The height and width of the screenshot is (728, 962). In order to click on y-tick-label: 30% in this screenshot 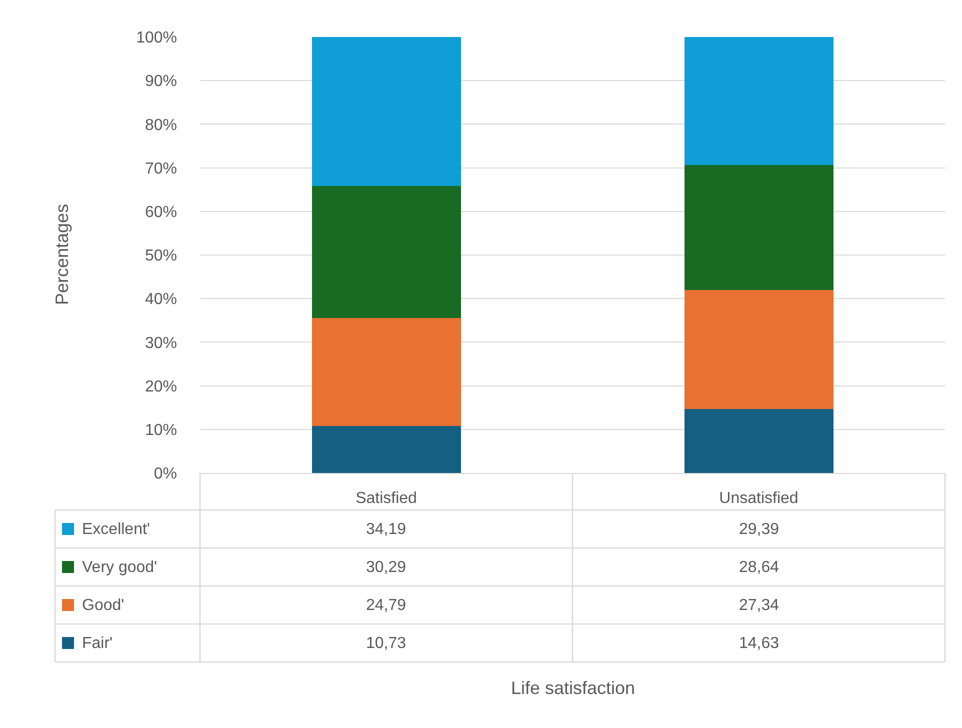, I will do `click(160, 343)`.